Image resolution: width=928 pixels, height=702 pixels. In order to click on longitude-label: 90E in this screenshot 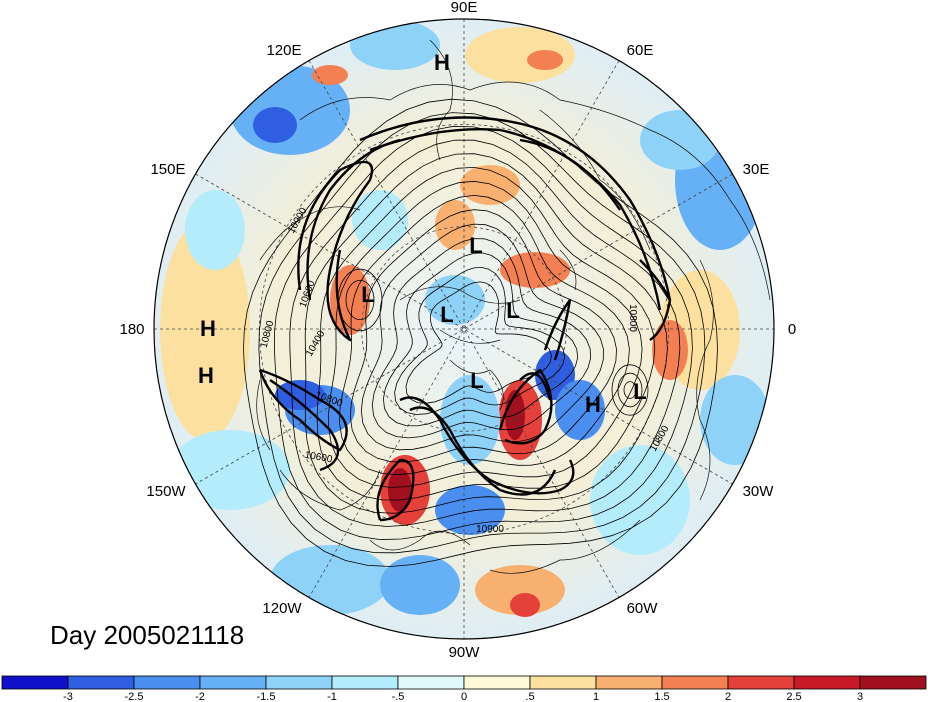, I will do `click(464, 8)`.